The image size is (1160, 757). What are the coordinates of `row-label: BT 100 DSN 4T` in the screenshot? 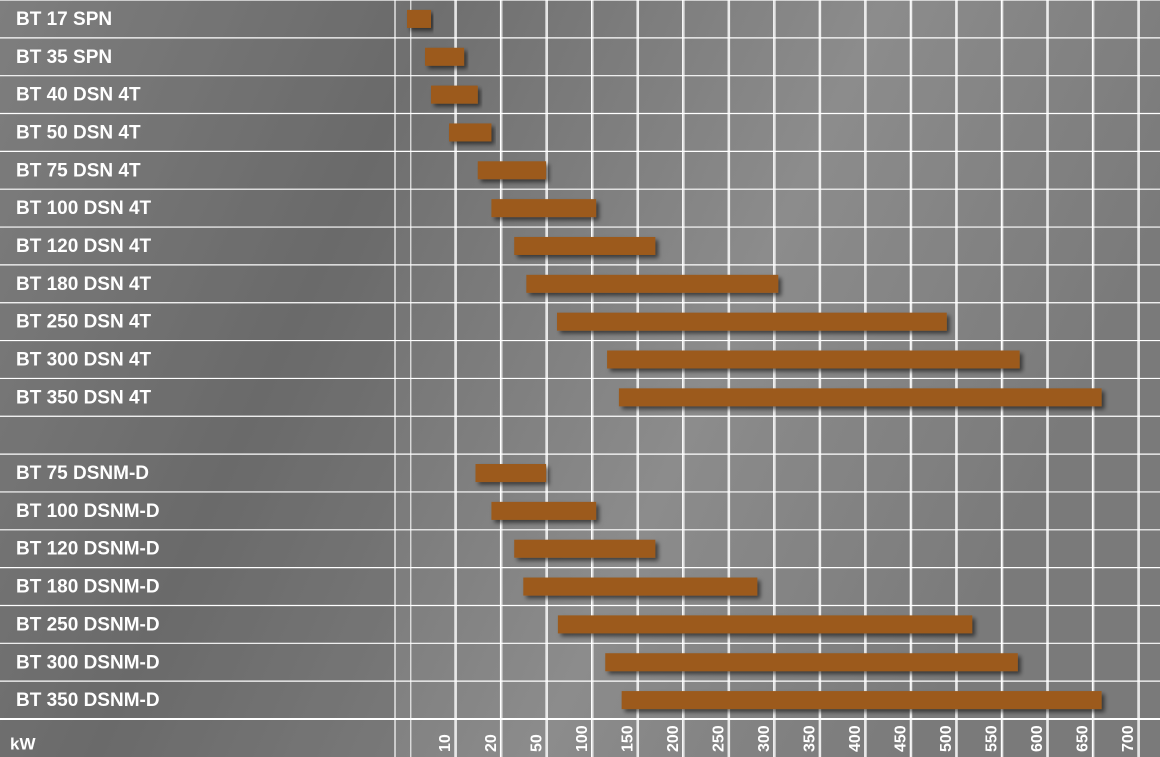 It's located at (84, 208).